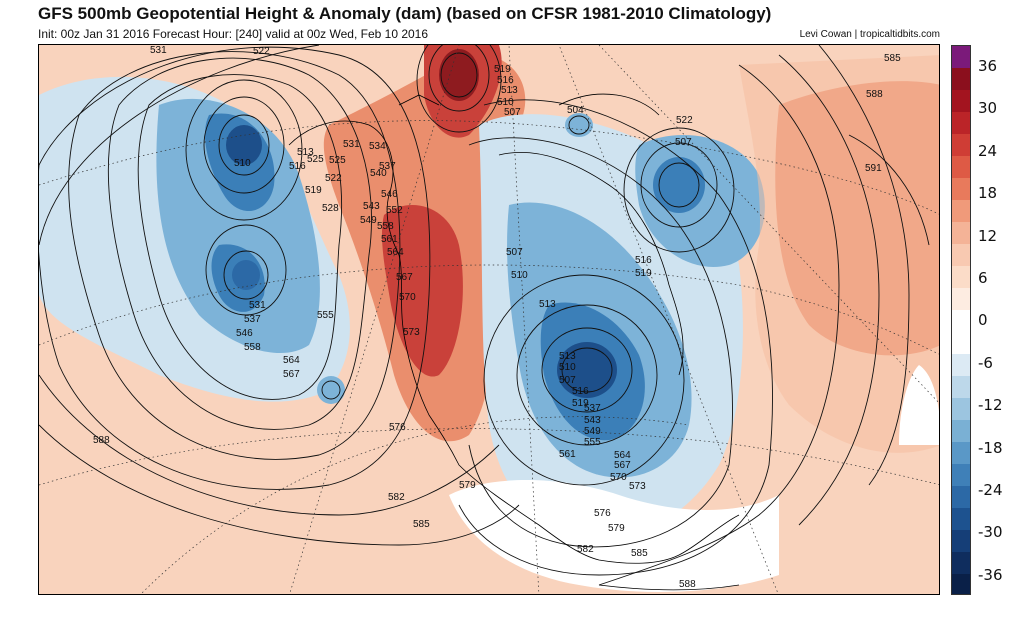 This screenshot has width=1024, height=622. What do you see at coordinates (505, 80) in the screenshot?
I see `contour-label: 516` at bounding box center [505, 80].